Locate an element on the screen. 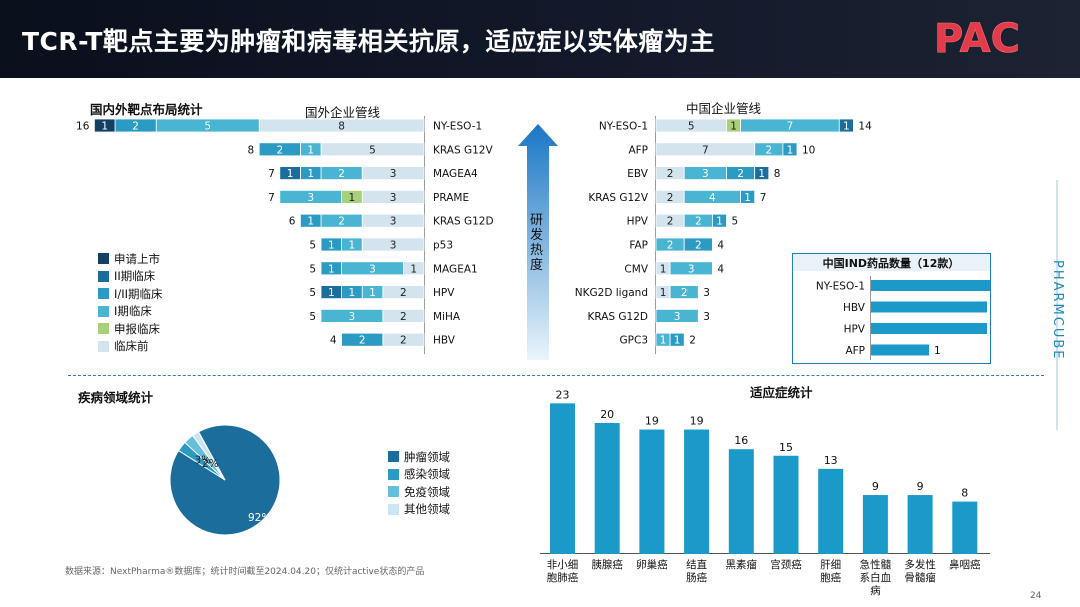 Image resolution: width=1080 pixels, height=607 pixels. svg-text: PAC is located at coordinates (977, 39).